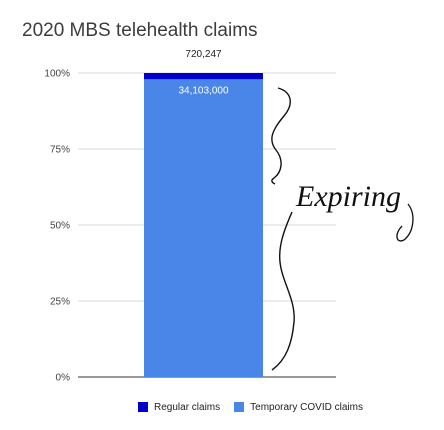  What do you see at coordinates (283, 291) in the screenshot?
I see `brace-lower` at bounding box center [283, 291].